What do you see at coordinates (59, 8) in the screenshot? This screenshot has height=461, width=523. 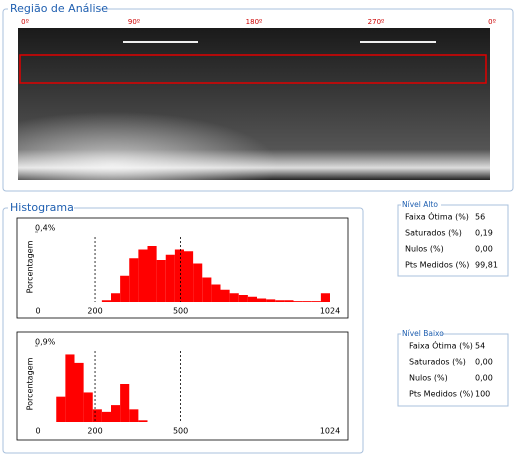 I see `region-title: Região de Análise` at bounding box center [59, 8].